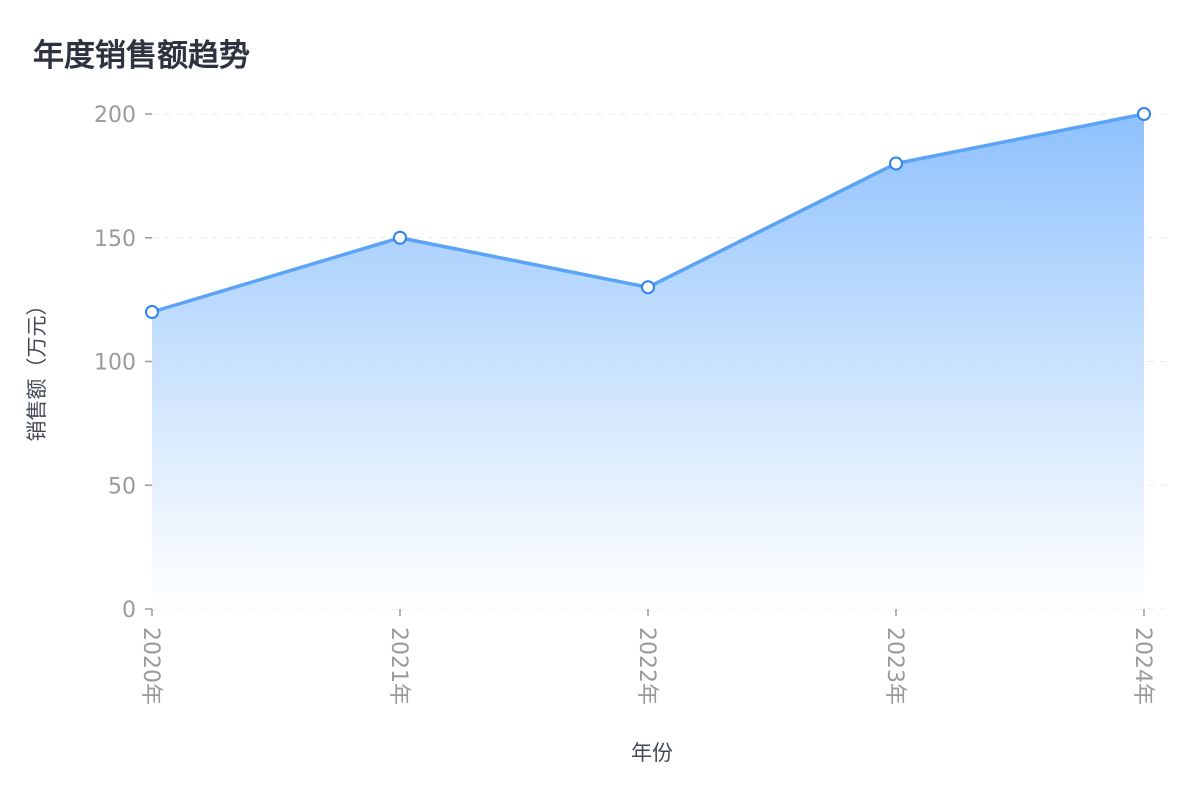 Image resolution: width=1200 pixels, height=800 pixels. What do you see at coordinates (652, 753) in the screenshot?
I see `x-axis-label: 年份` at bounding box center [652, 753].